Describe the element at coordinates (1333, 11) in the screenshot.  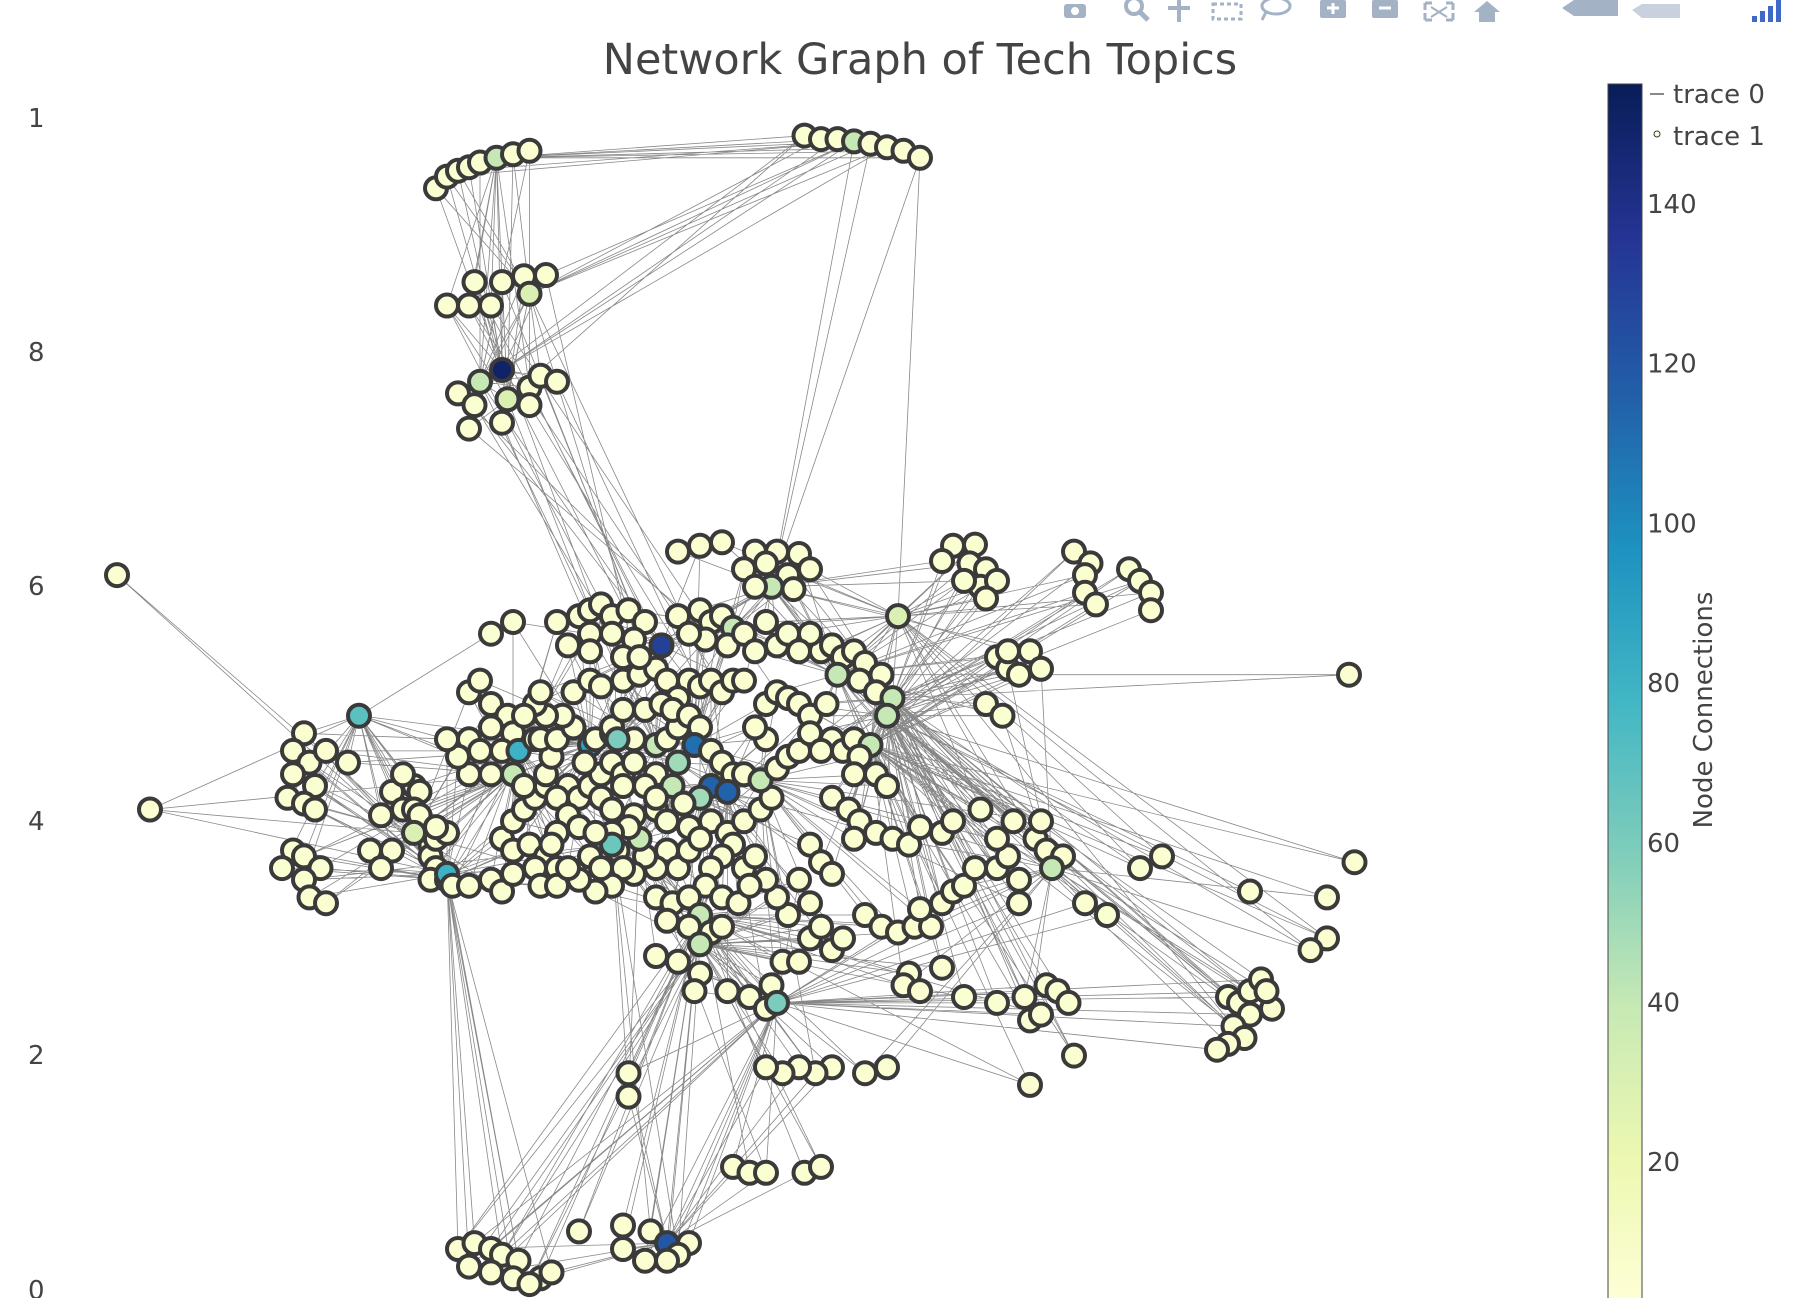
I see `zoom-in-icon` at that location.